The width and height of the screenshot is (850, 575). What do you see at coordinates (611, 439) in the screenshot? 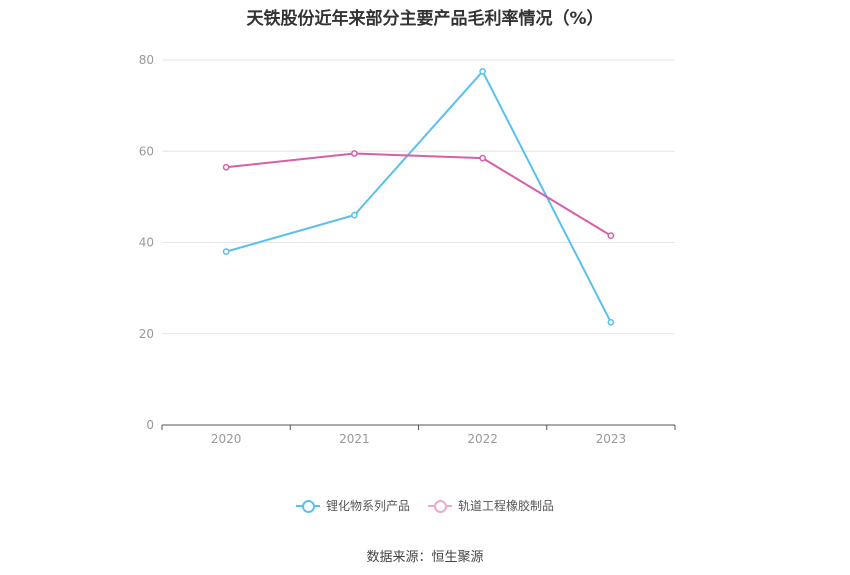
I see `x-tick-label: 2023` at bounding box center [611, 439].